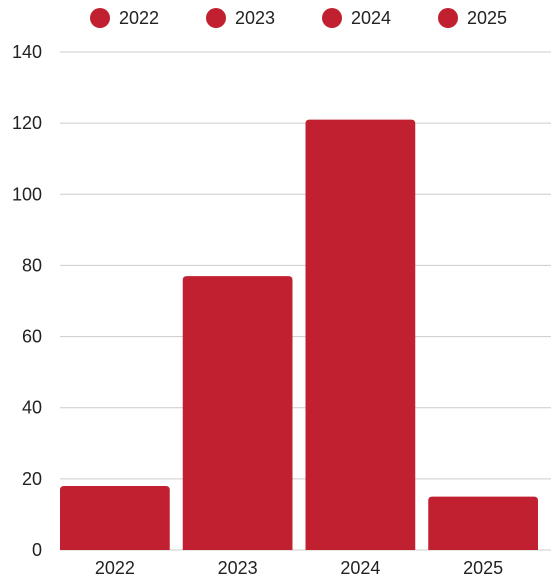  I want to click on y-tick-label: 80, so click(32, 265).